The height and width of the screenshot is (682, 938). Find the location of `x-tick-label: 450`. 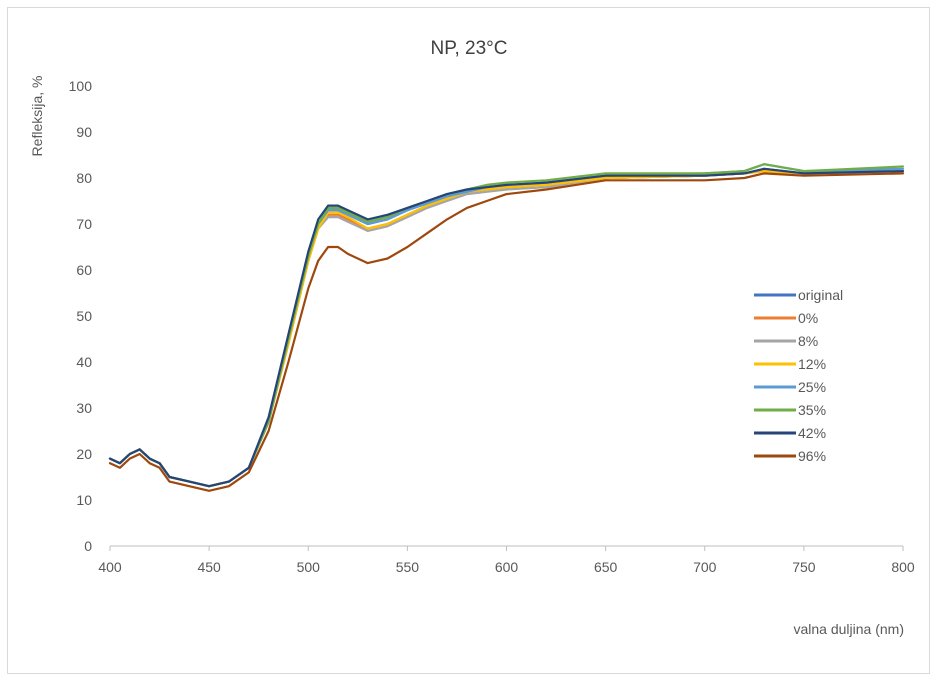

x-tick-label: 450 is located at coordinates (209, 567).